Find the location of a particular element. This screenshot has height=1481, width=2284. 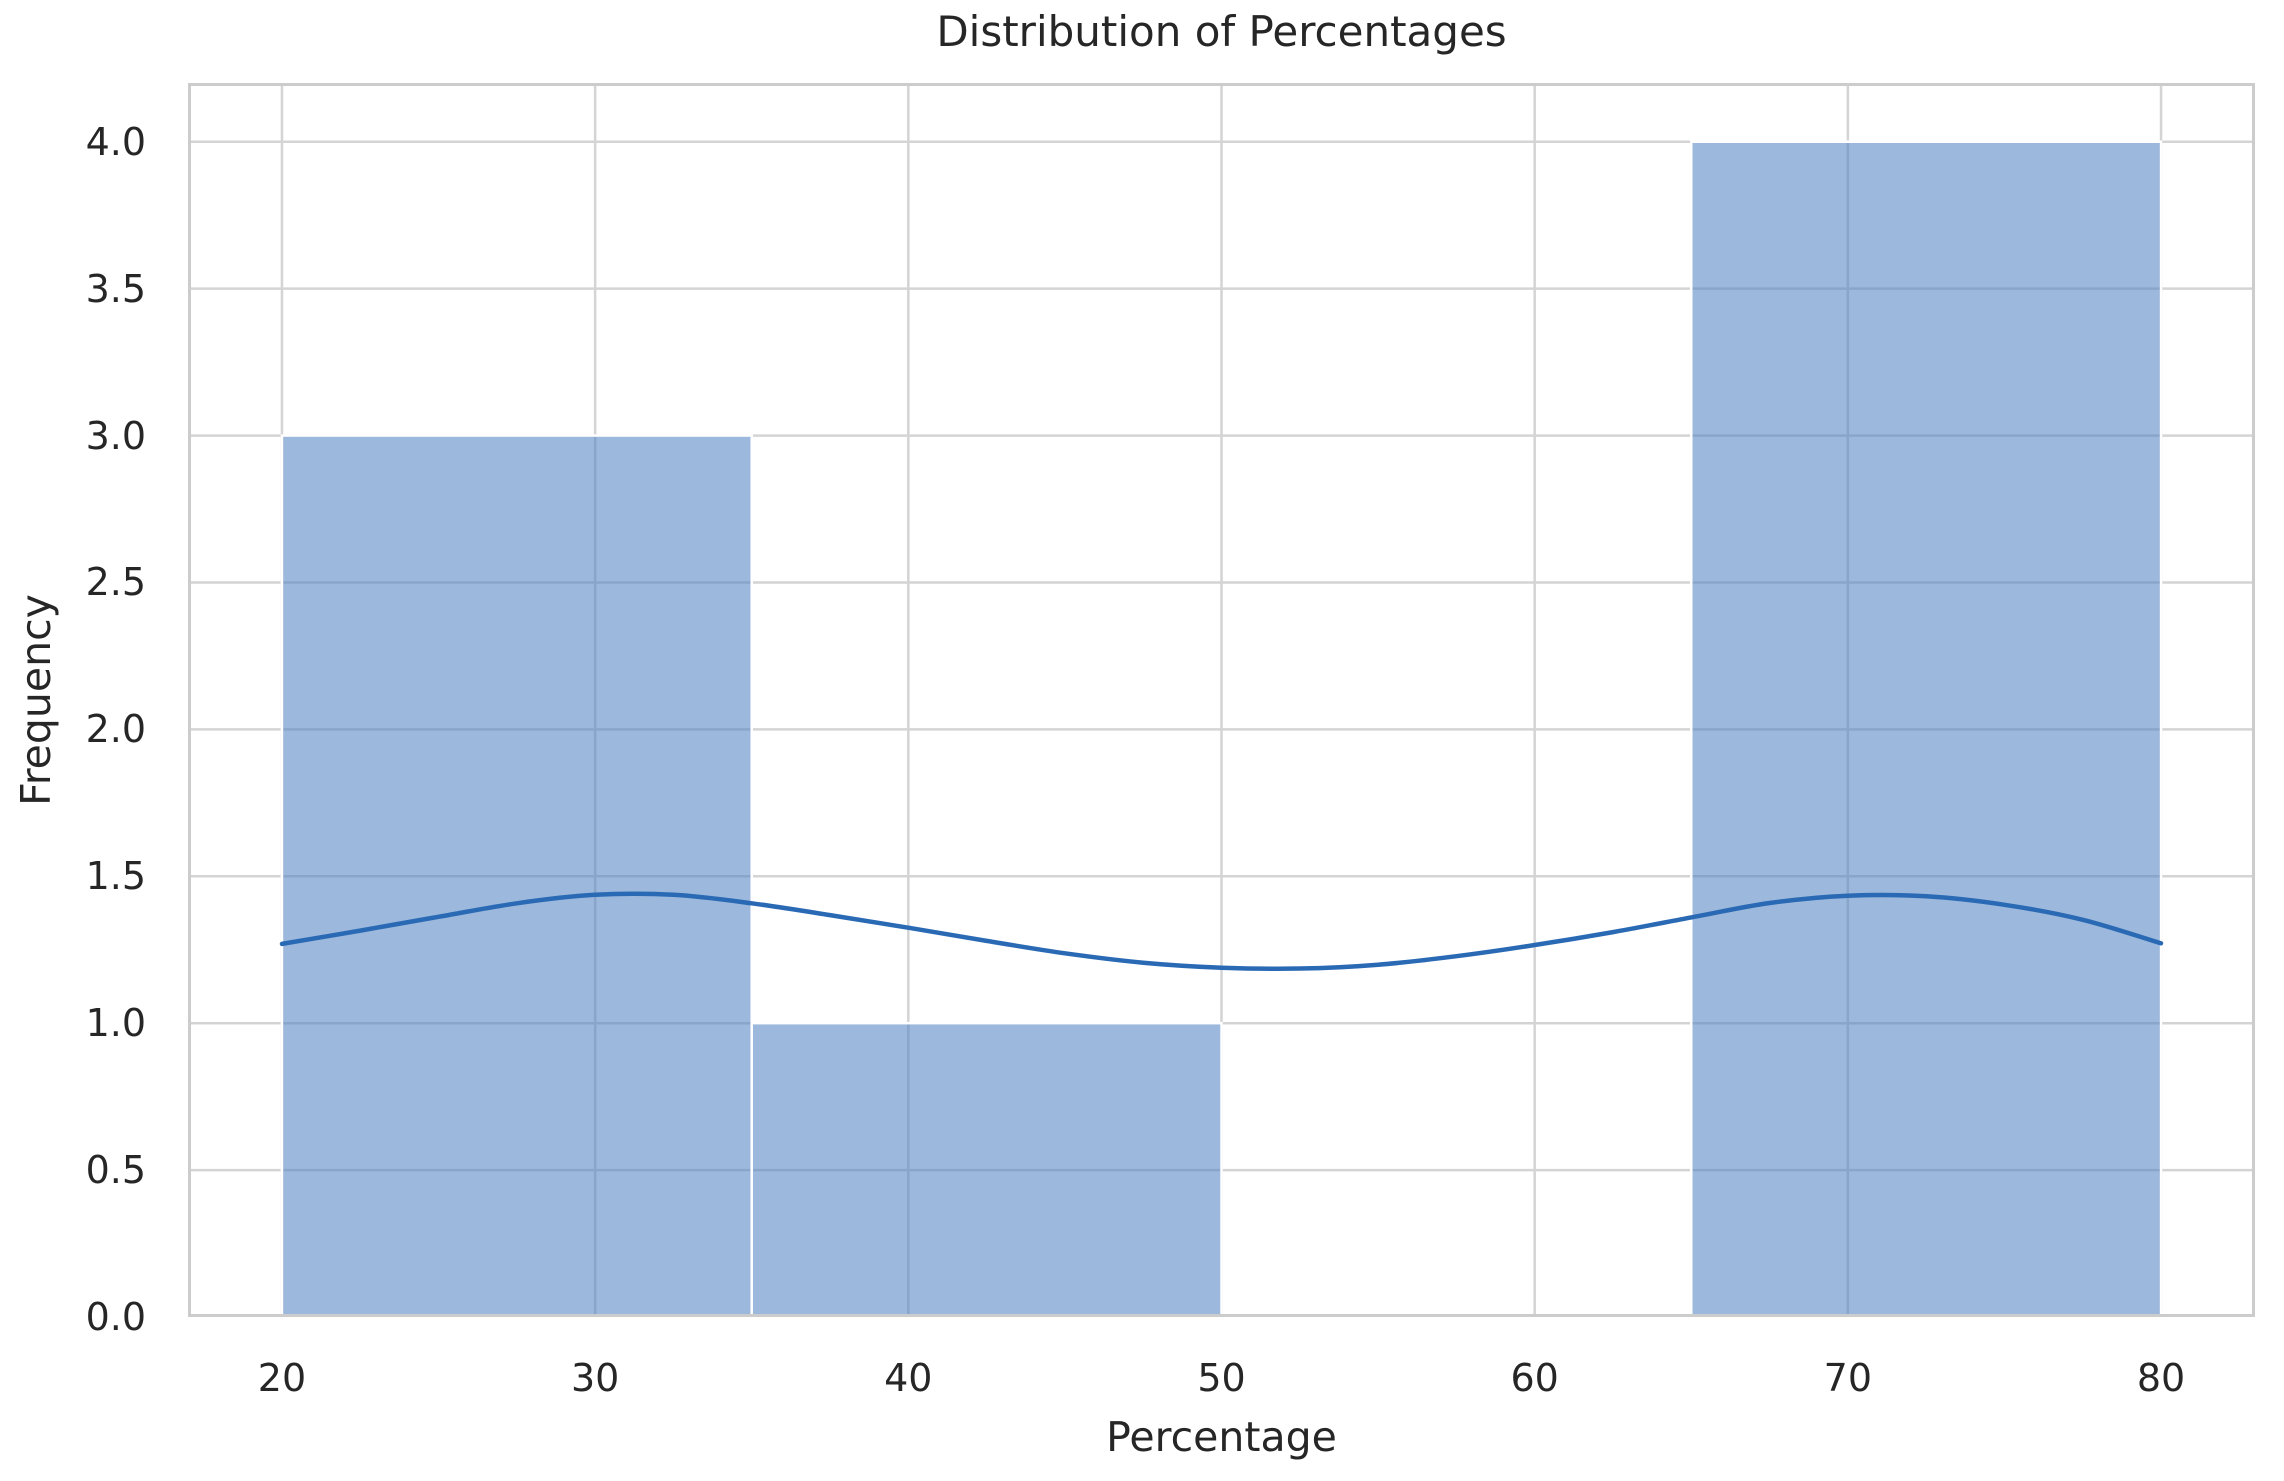

y-axis-label: Frequency is located at coordinates (36, 700).